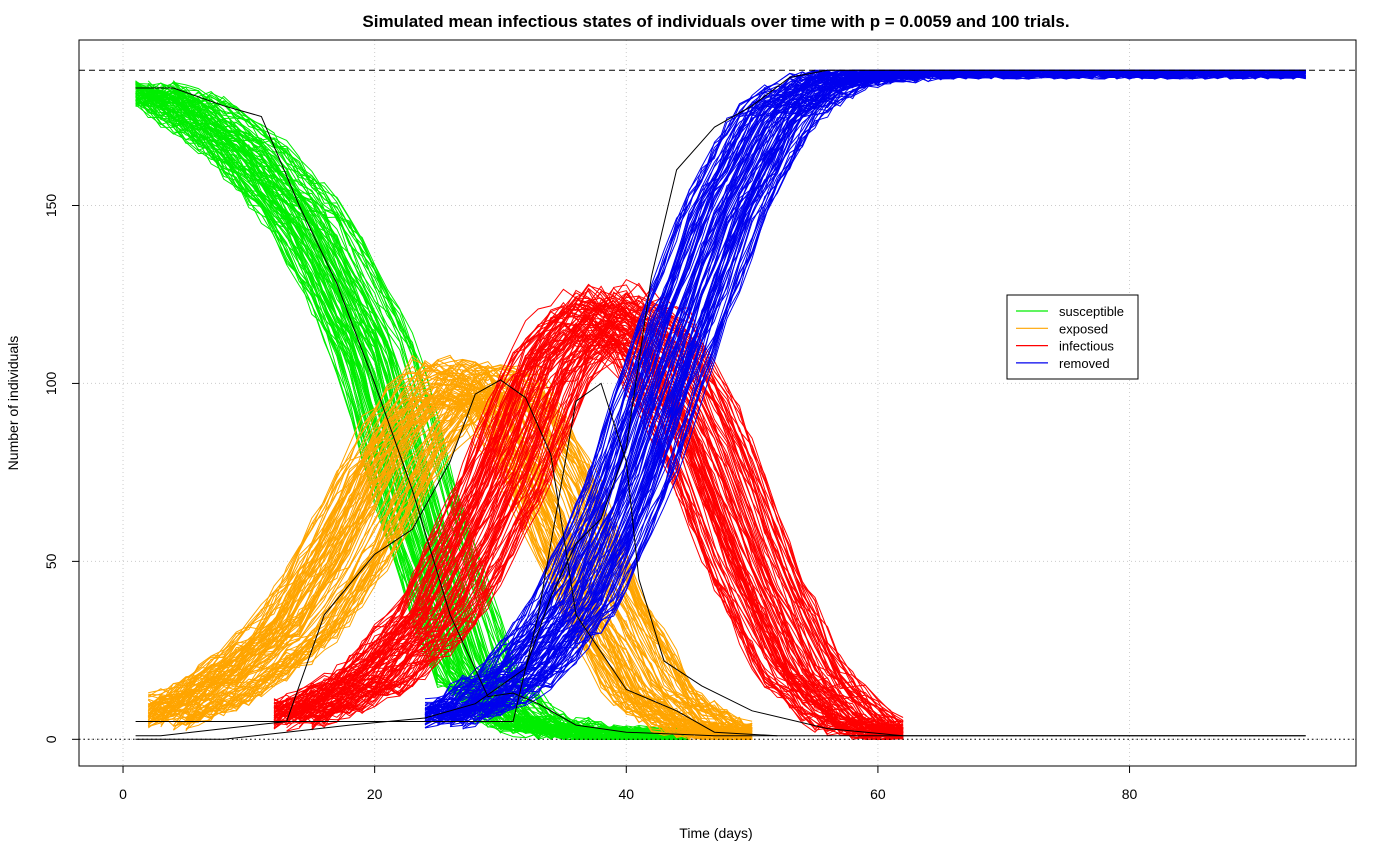 This screenshot has width=1397, height=864. I want to click on y-tick-label: 0, so click(51, 739).